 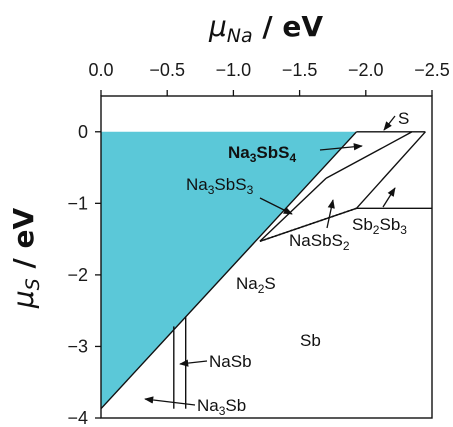 I want to click on x-axis-title: μNa / eV, so click(x=265, y=28).